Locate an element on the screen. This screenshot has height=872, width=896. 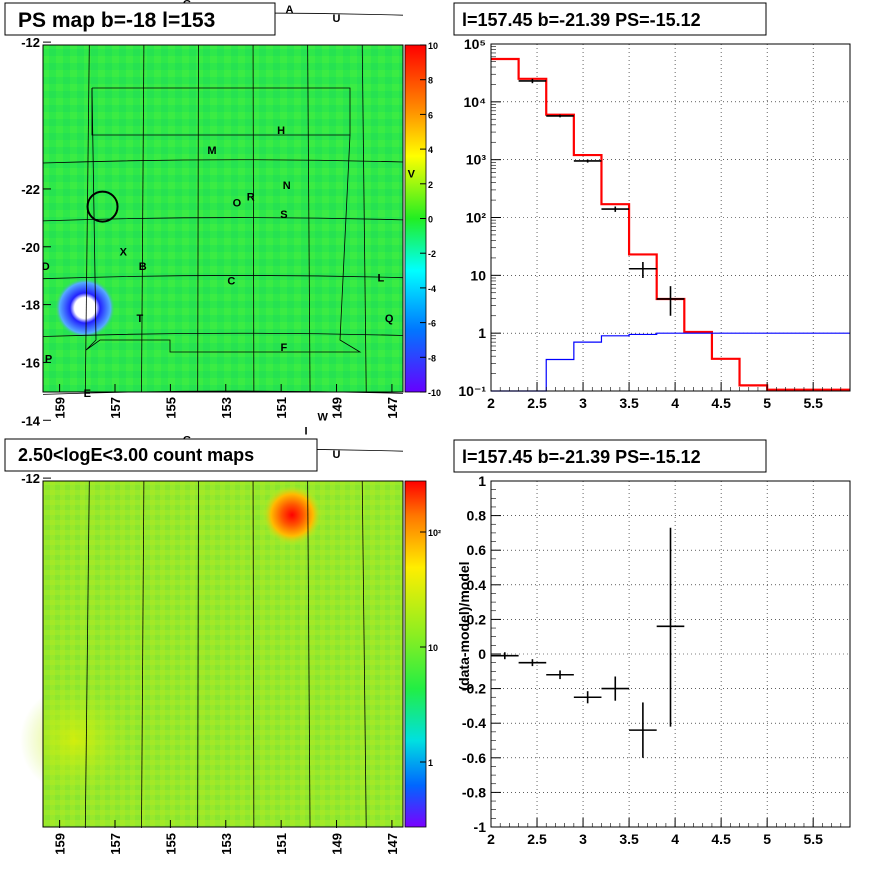
y-tick-label: -20 is located at coordinates (30, 247).